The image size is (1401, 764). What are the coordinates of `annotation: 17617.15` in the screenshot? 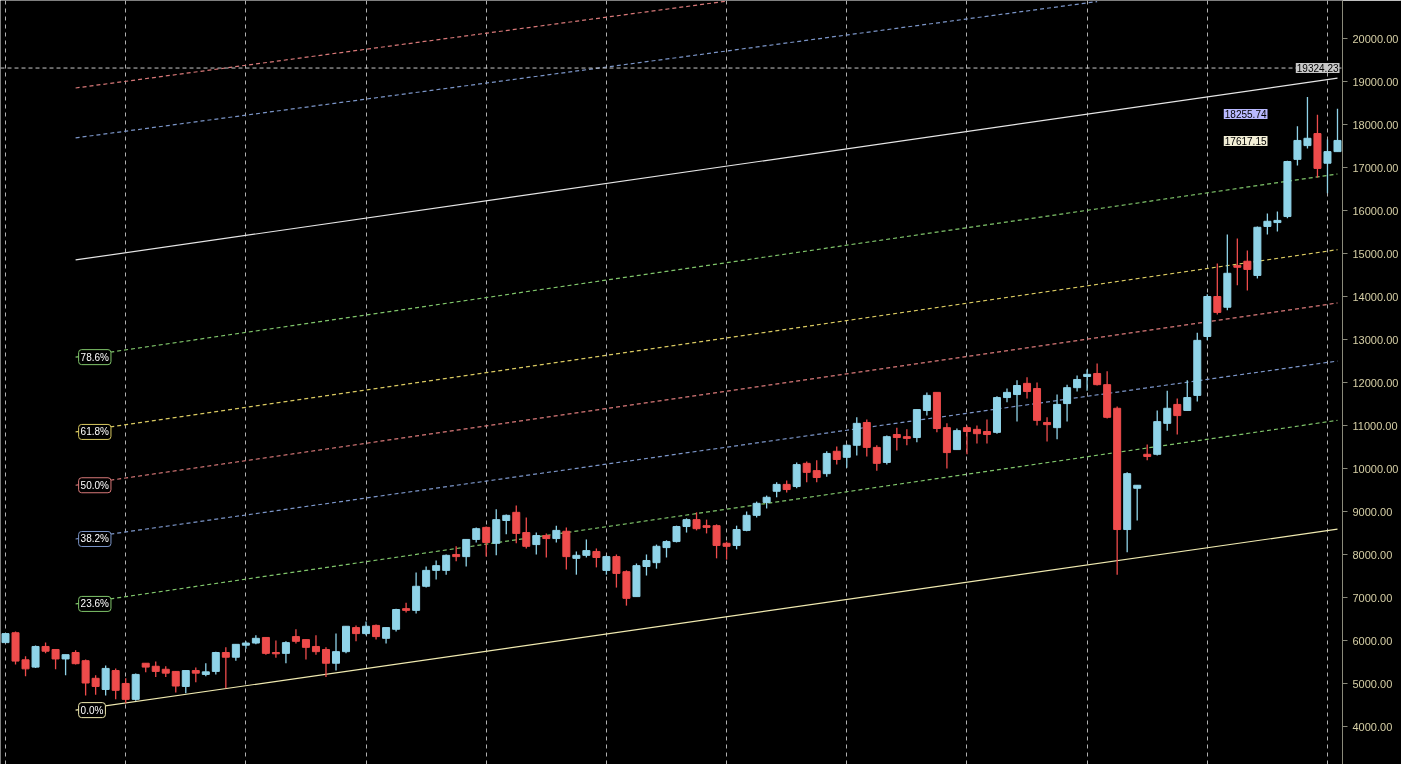 It's located at (1245, 142).